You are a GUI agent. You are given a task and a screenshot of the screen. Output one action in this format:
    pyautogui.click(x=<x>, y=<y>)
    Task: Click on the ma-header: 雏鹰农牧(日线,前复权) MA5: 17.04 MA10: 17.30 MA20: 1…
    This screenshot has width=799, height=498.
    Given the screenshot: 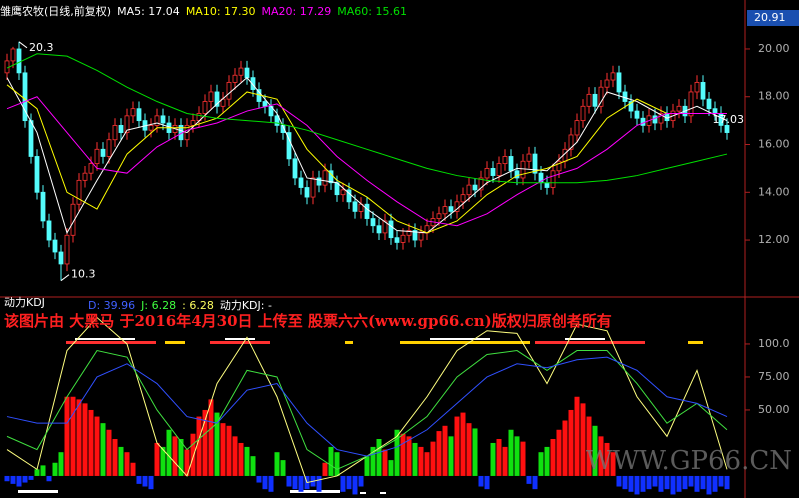 What is the action you would take?
    pyautogui.click(x=209, y=11)
    